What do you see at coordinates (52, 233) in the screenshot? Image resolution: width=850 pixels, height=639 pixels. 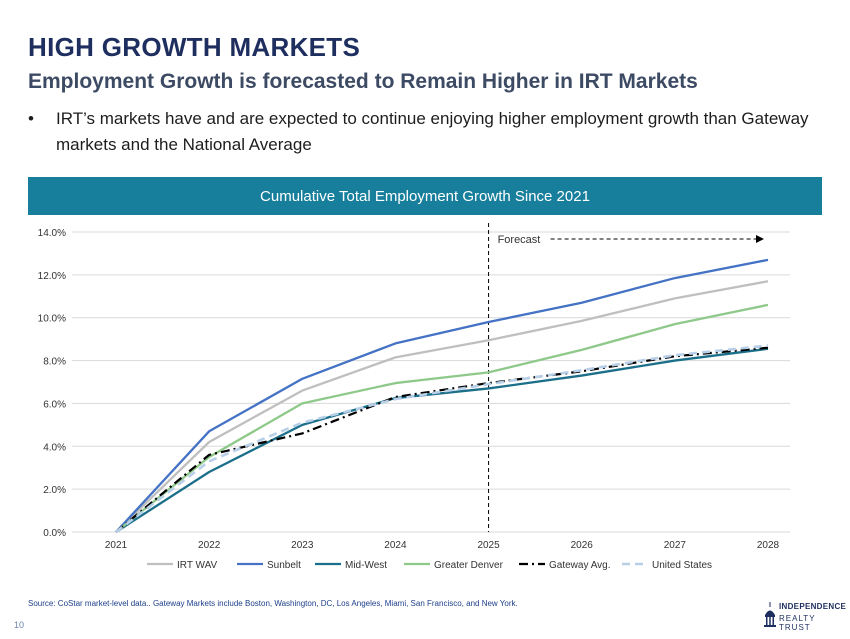 I see `y-tick-label: 14.0%` at bounding box center [52, 233].